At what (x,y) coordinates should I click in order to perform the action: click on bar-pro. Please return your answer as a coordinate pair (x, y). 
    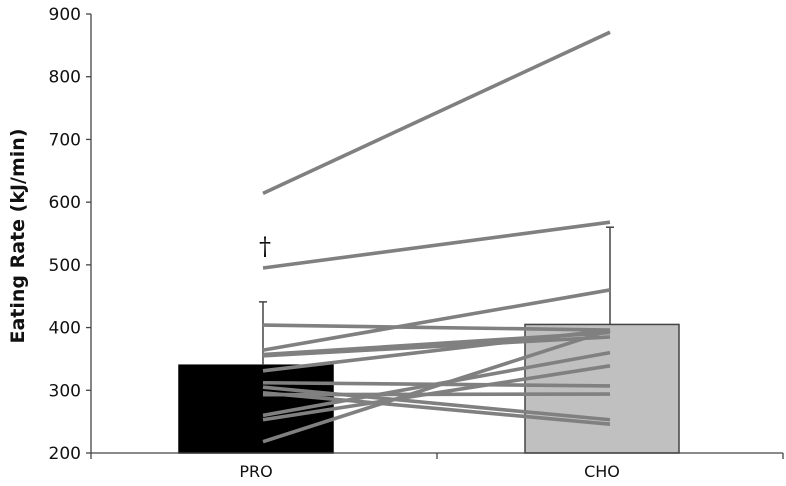
    Looking at the image, I should click on (256, 409).